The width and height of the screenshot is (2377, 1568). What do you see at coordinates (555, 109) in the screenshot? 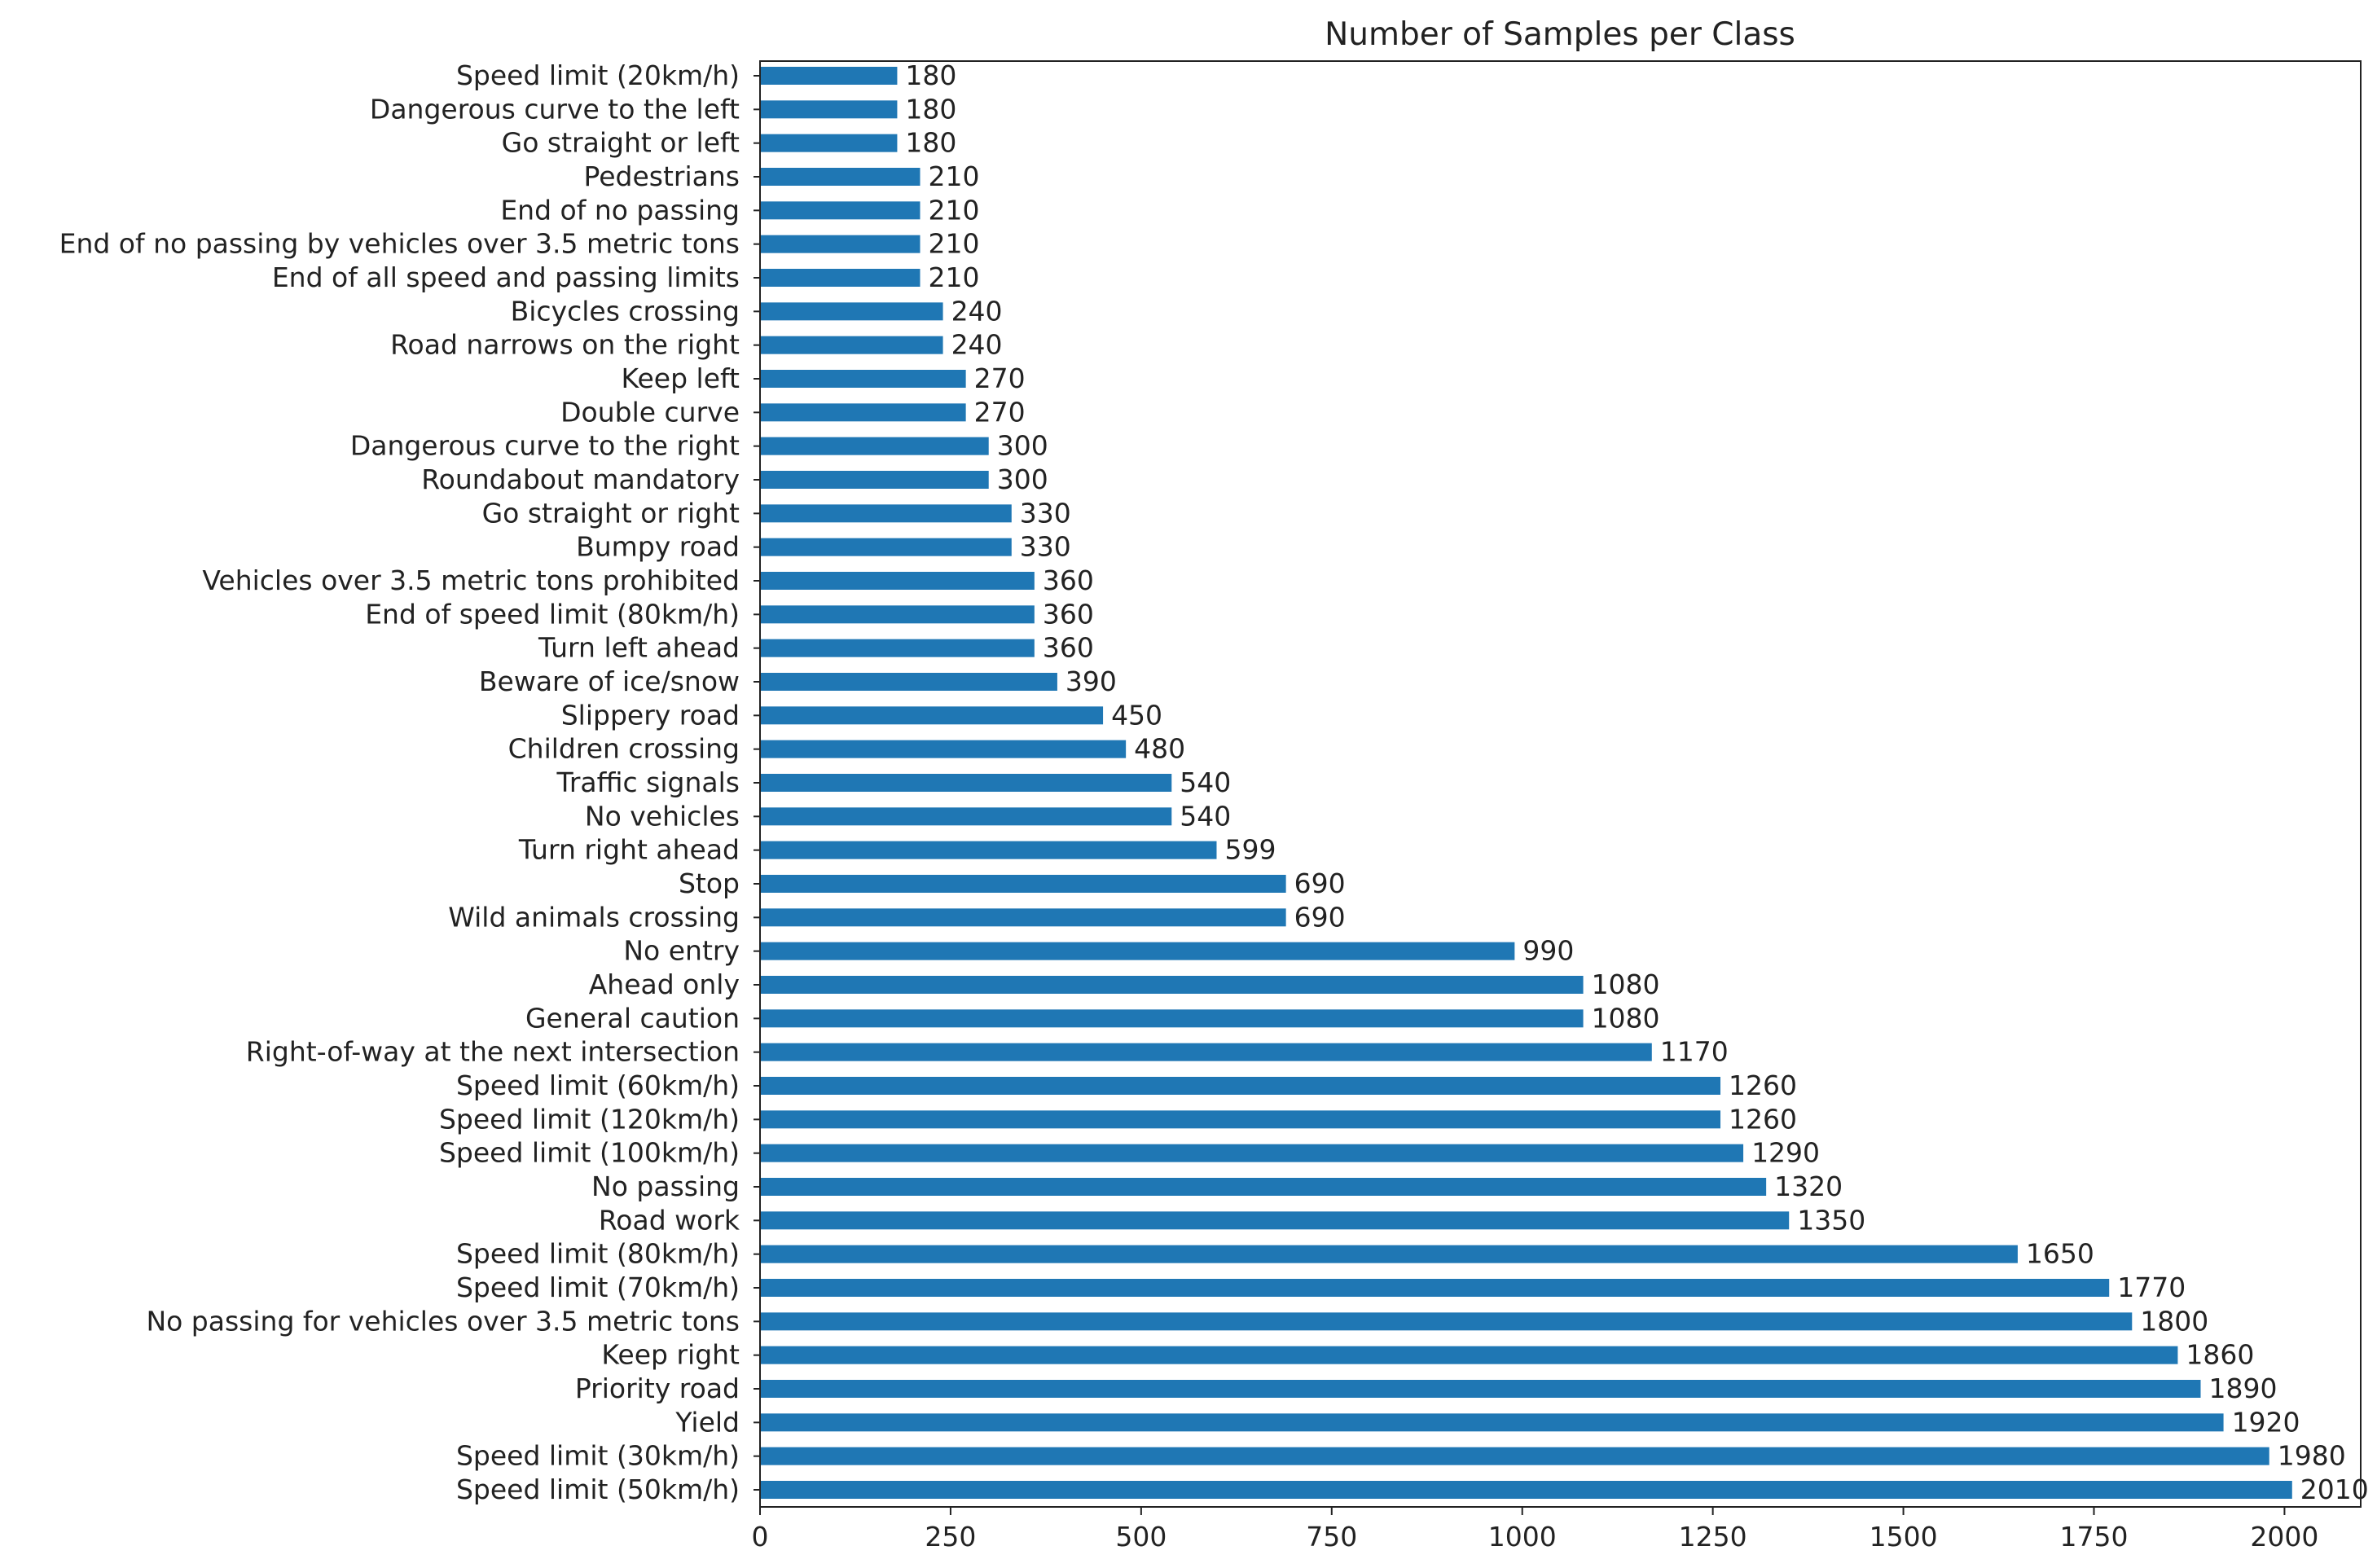
I see `category-label: Dangerous curve to the left` at bounding box center [555, 109].